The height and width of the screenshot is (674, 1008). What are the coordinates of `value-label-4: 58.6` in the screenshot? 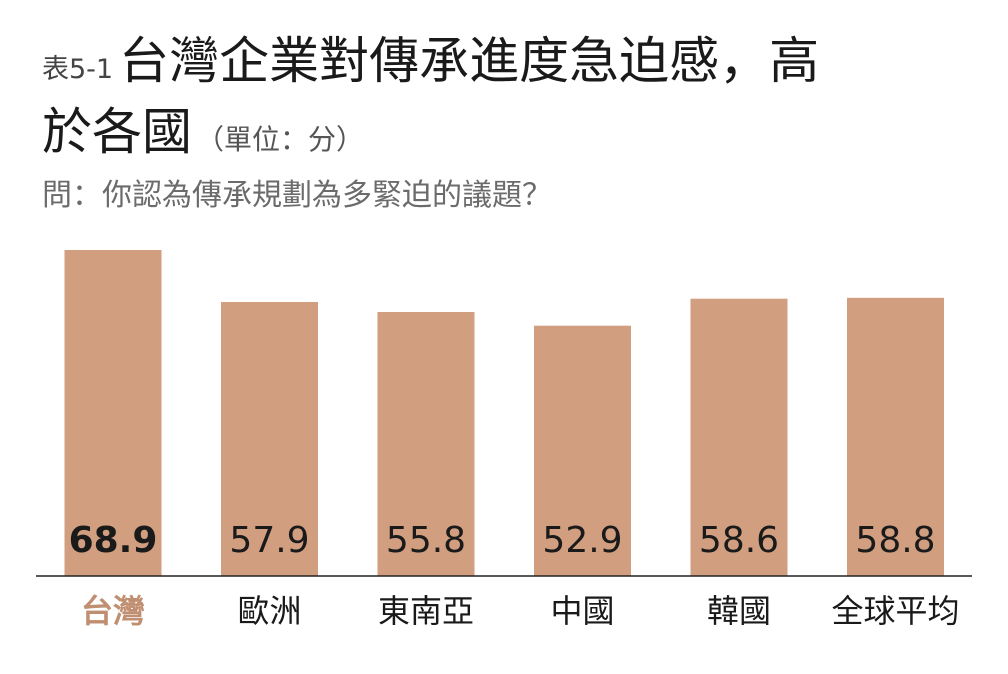 It's located at (739, 540).